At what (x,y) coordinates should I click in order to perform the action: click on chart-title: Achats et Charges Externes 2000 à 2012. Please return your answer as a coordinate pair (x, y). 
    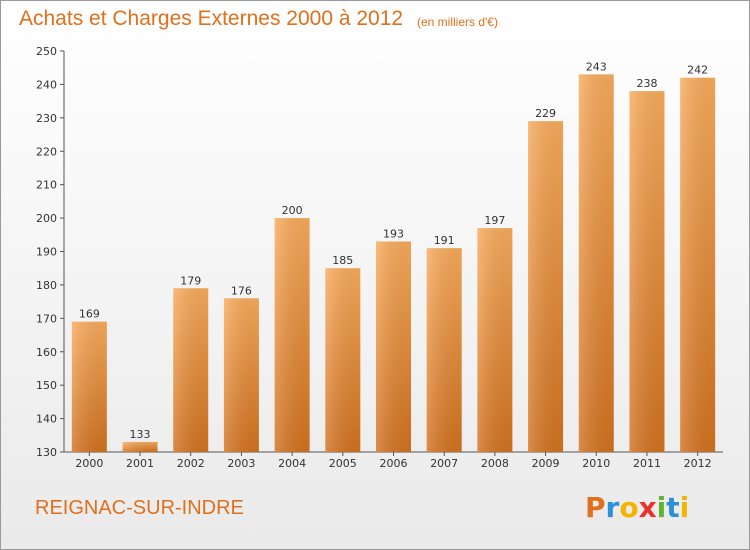
    Looking at the image, I should click on (211, 18).